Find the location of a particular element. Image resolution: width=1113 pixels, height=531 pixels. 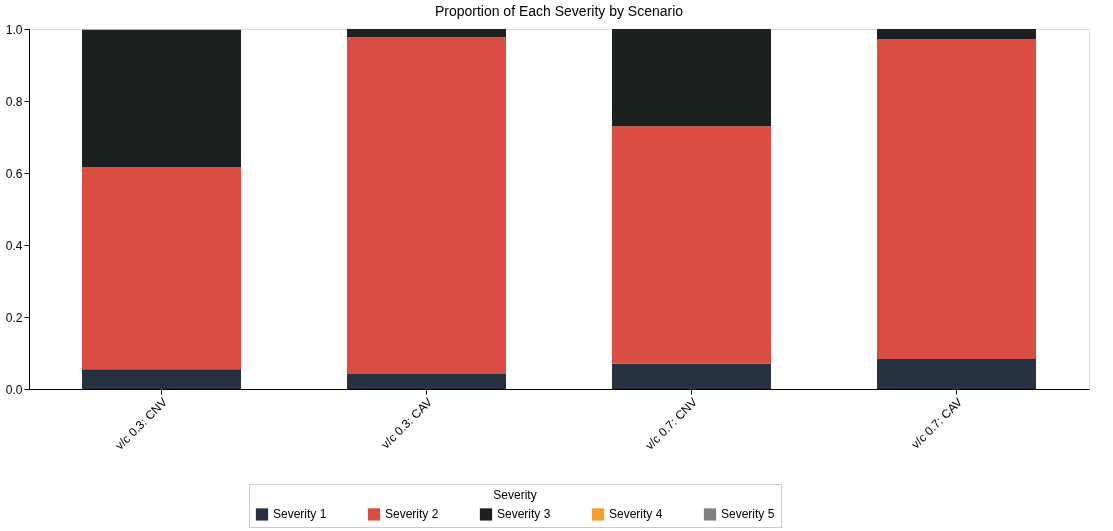

y-tick-label: 0.0 is located at coordinates (14, 389).